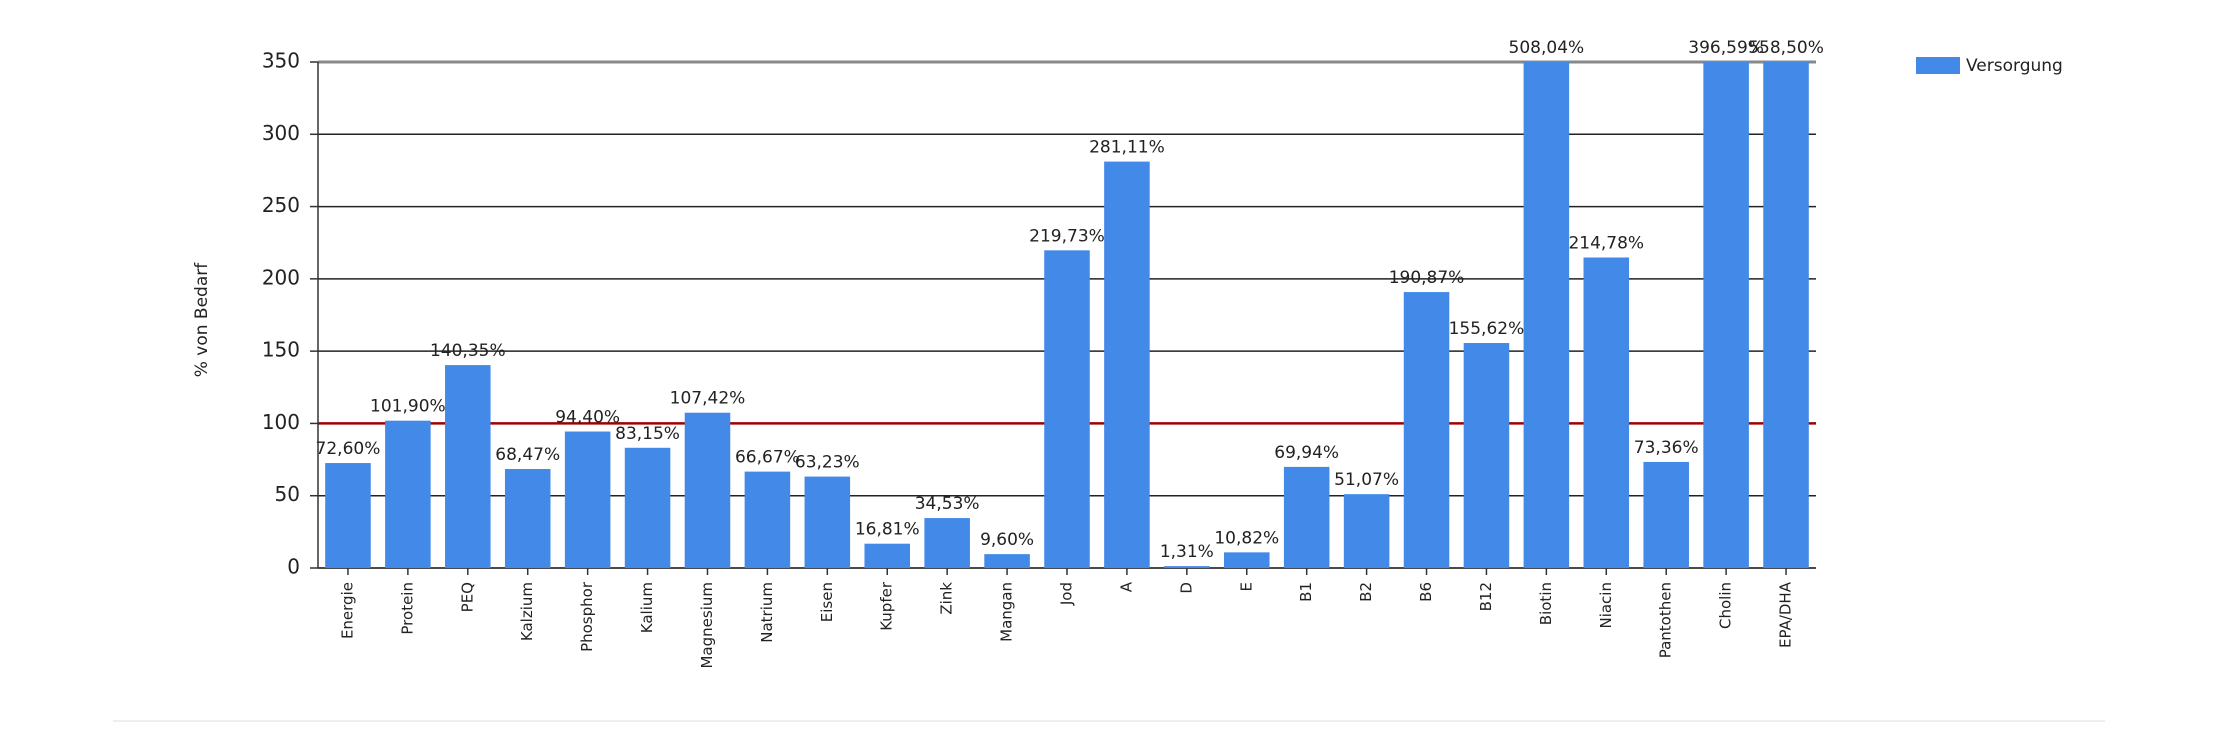  Describe the element at coordinates (2014, 66) in the screenshot. I see `legend-label: Versorgung` at that location.